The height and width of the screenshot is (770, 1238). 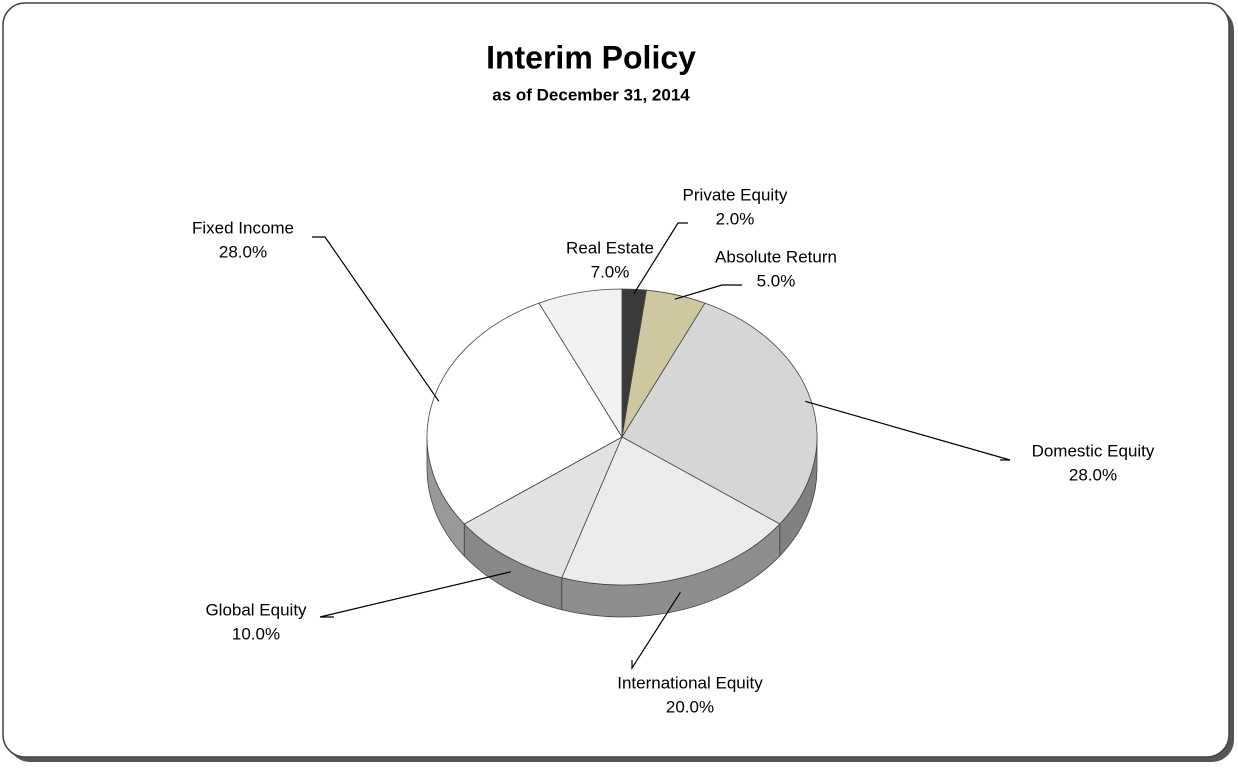 I want to click on label-name: Global Equity, so click(x=256, y=609).